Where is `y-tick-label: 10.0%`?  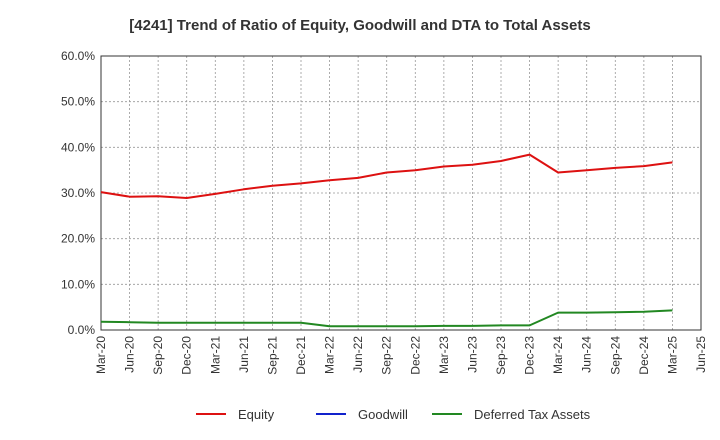
y-tick-label: 10.0% is located at coordinates (78, 284).